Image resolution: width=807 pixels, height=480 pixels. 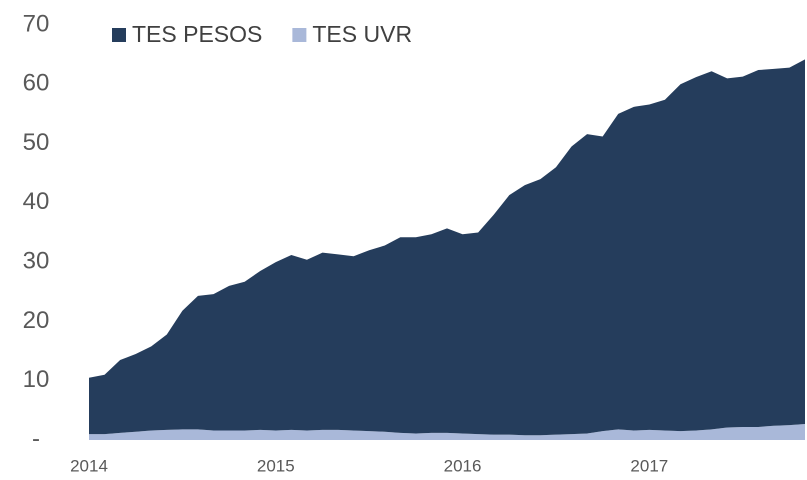 What do you see at coordinates (89, 465) in the screenshot?
I see `x-tick-label: 2014` at bounding box center [89, 465].